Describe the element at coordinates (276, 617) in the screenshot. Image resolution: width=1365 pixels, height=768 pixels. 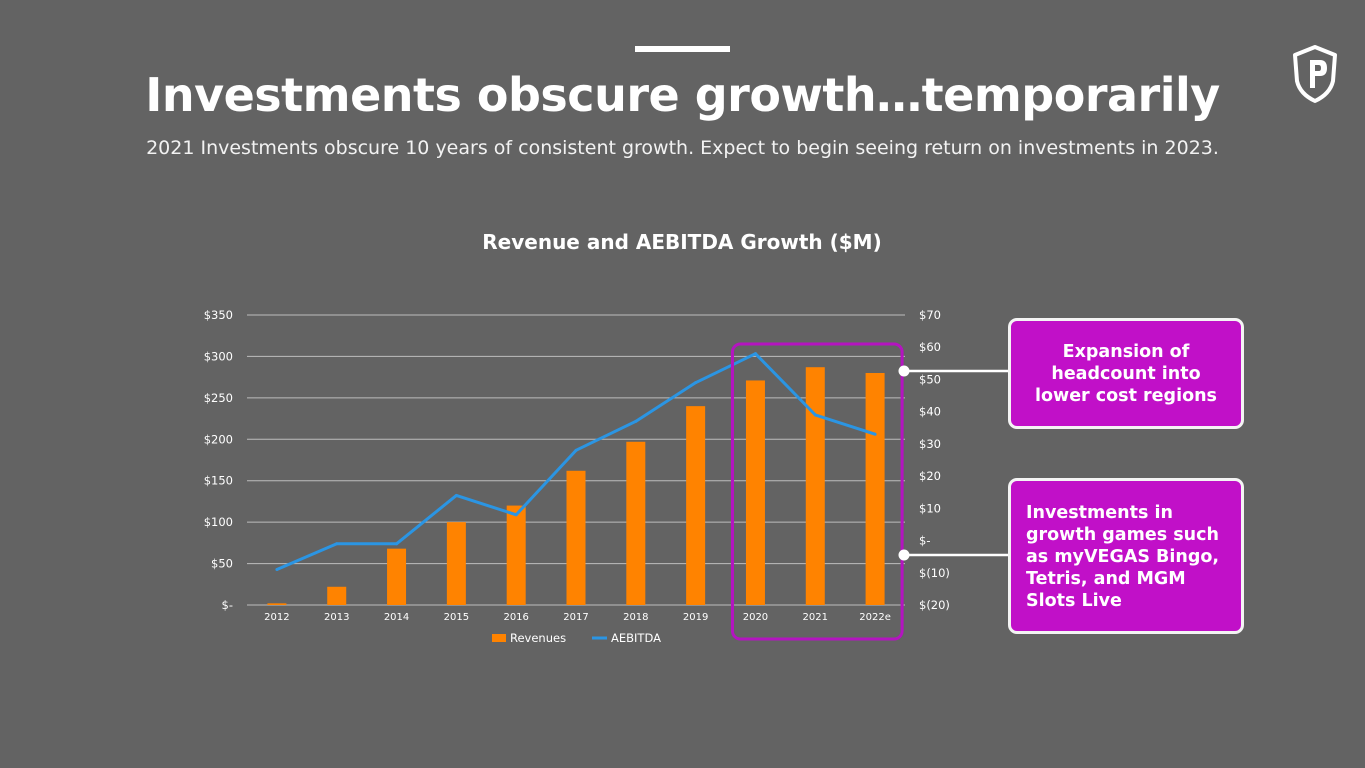
I see `x-axis-tick-label: 2012` at that location.